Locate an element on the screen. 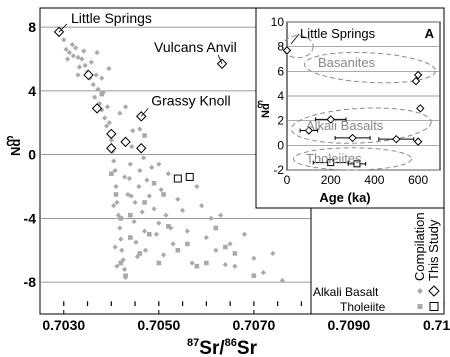 The image size is (450, 357). main-y-tick-label: 0 is located at coordinates (32, 155).